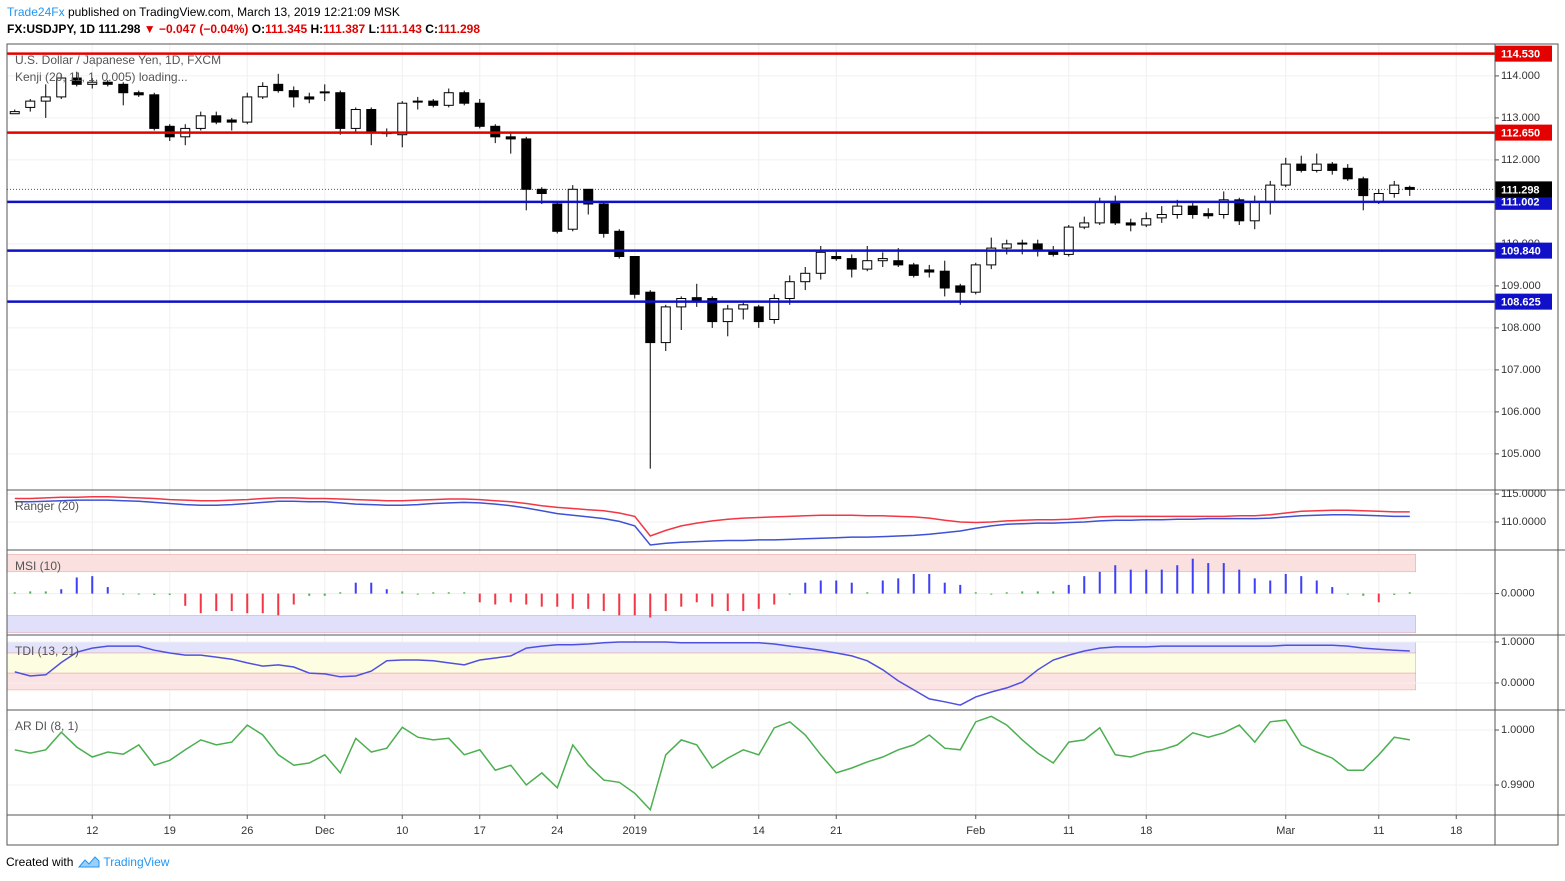  I want to click on level-label: 108.625, so click(1521, 303).